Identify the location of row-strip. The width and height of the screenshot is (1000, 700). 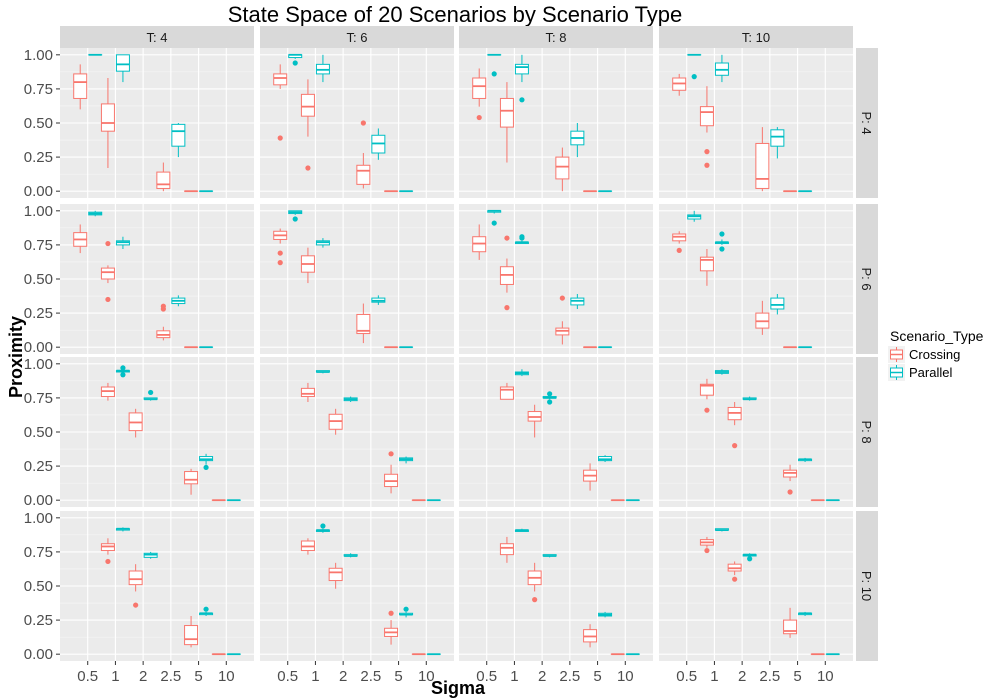
(867, 123).